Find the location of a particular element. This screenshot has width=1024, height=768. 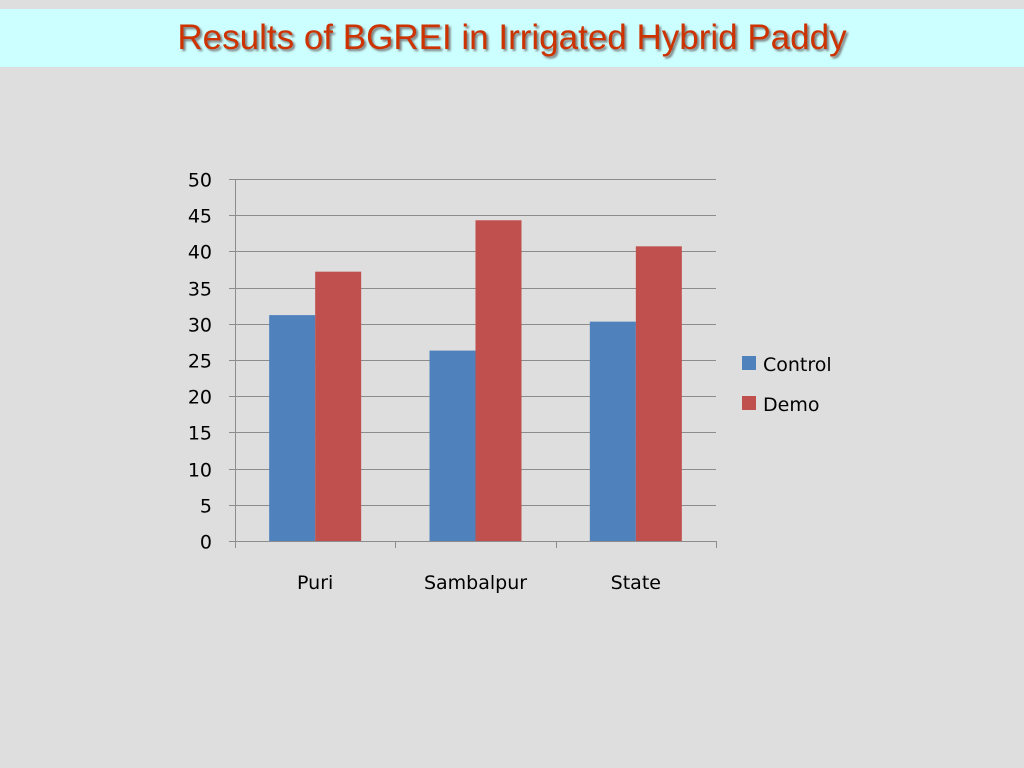

y-tick-label: 15 is located at coordinates (200, 434).